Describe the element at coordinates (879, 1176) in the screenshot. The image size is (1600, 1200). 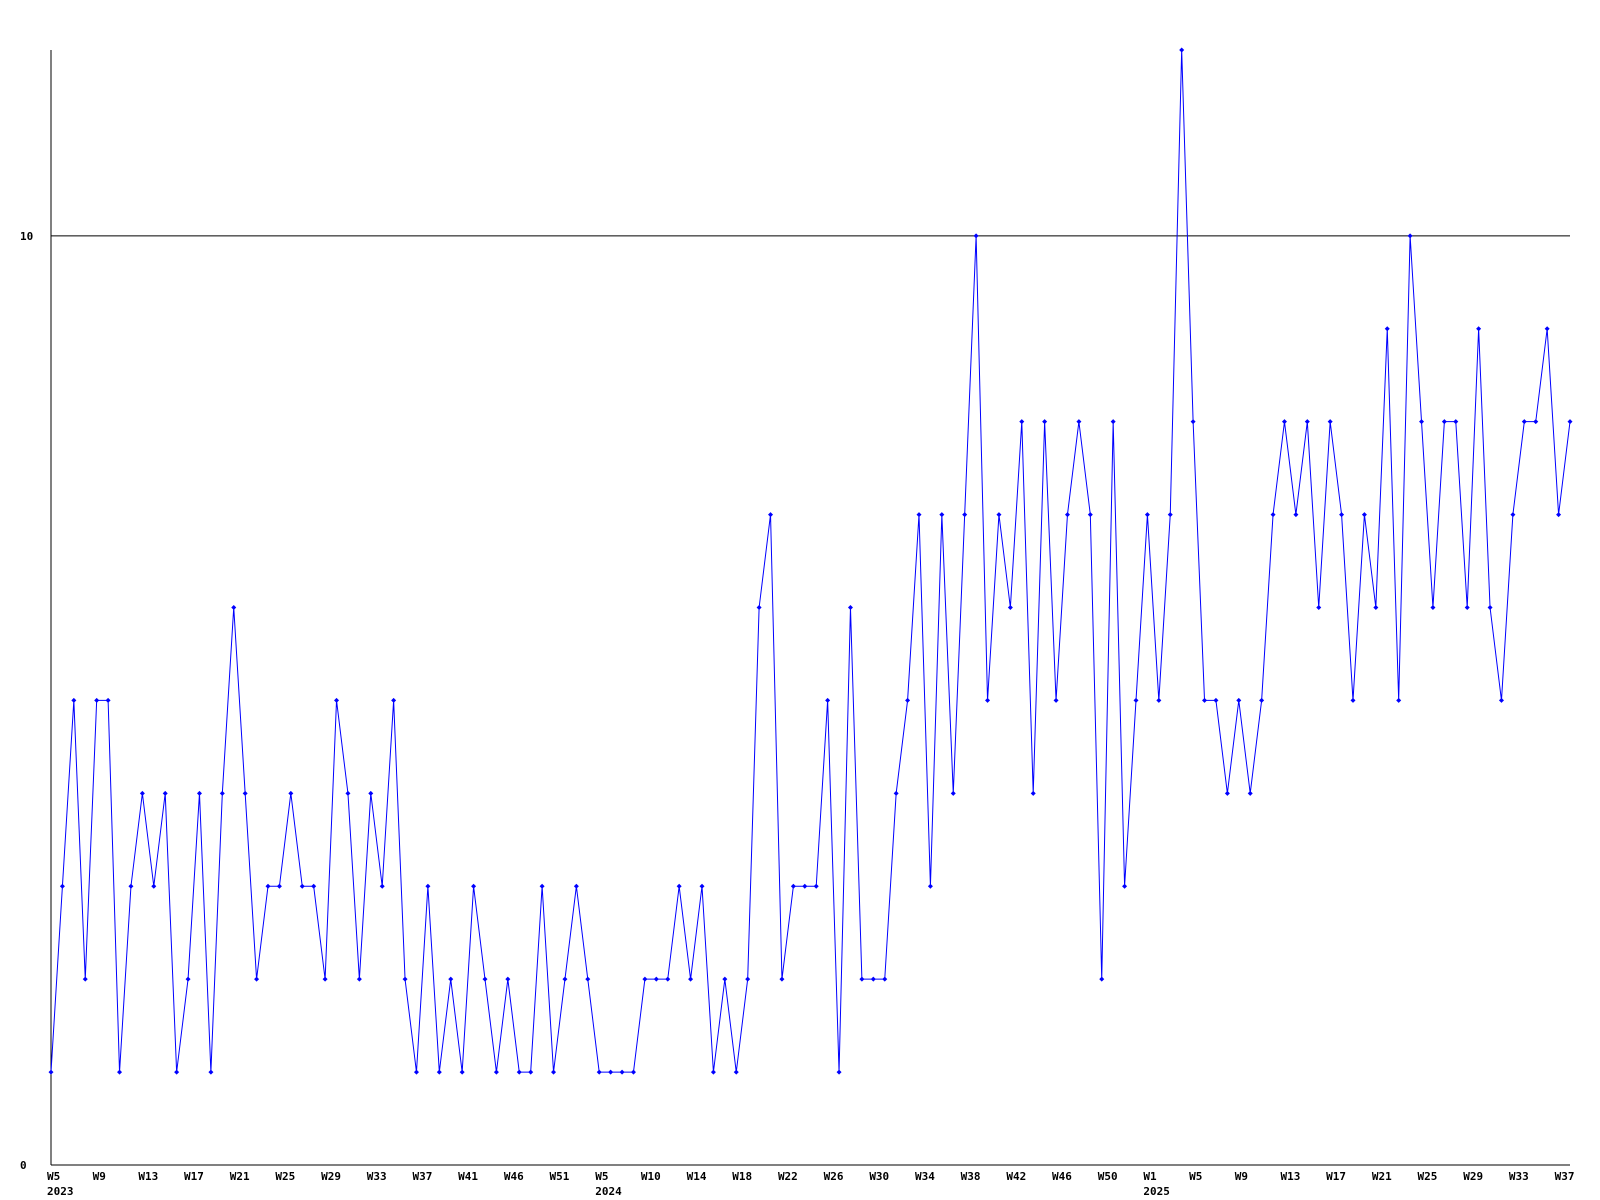
I see `x-tick-label: W30` at that location.